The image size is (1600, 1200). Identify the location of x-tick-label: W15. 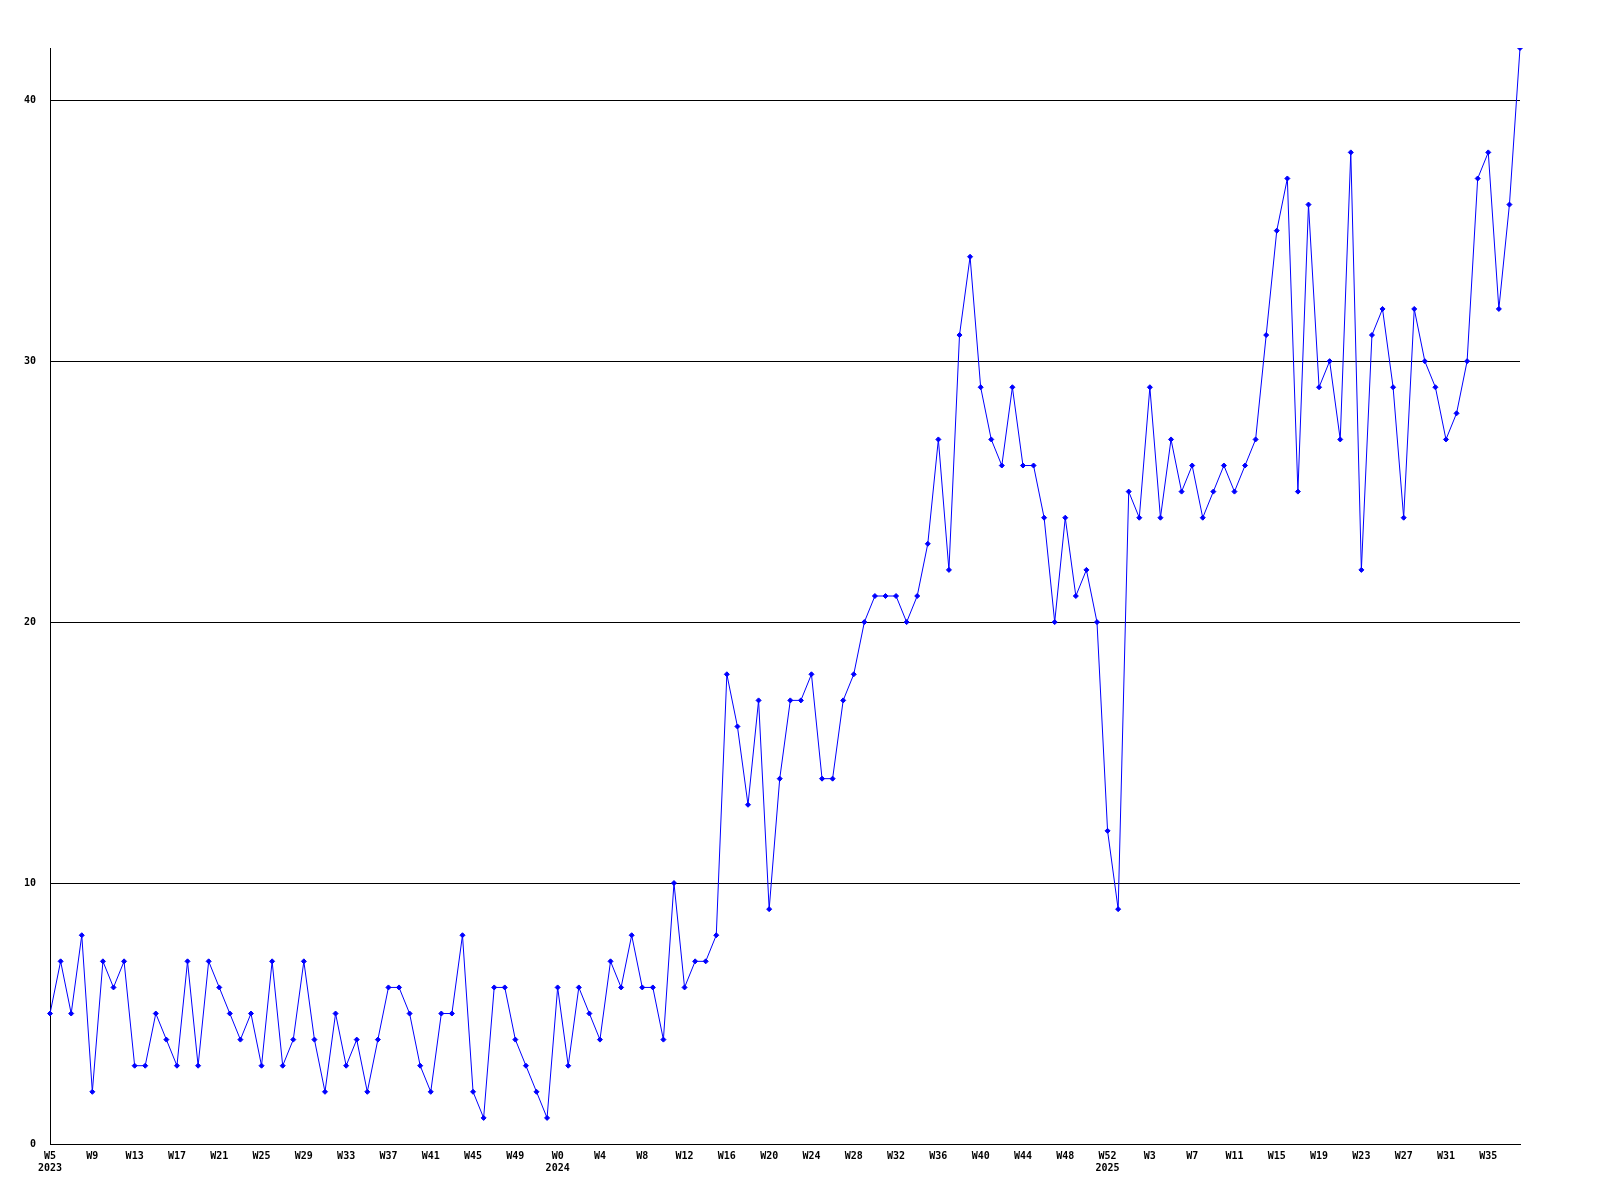
(1276, 1155).